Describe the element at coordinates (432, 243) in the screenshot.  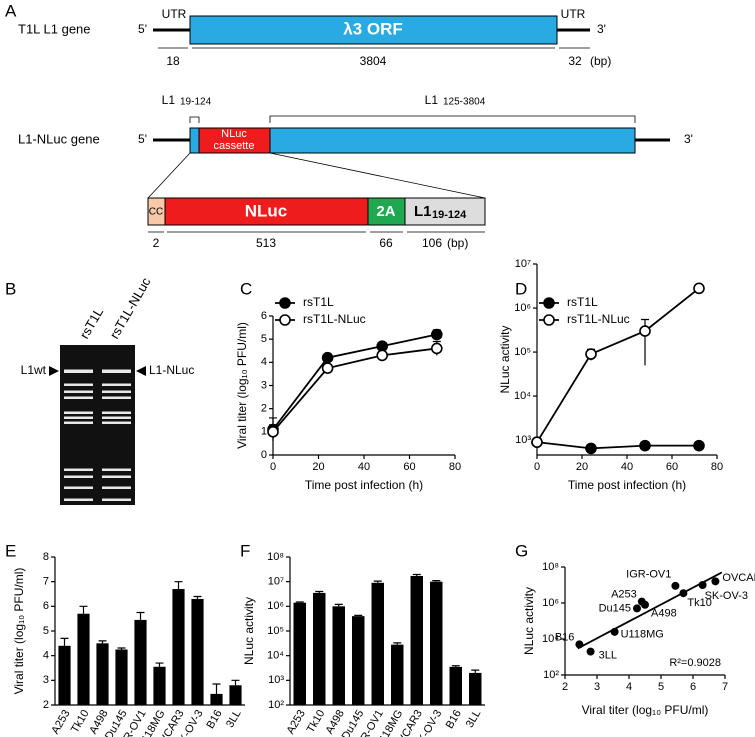
I see `length: 106` at that location.